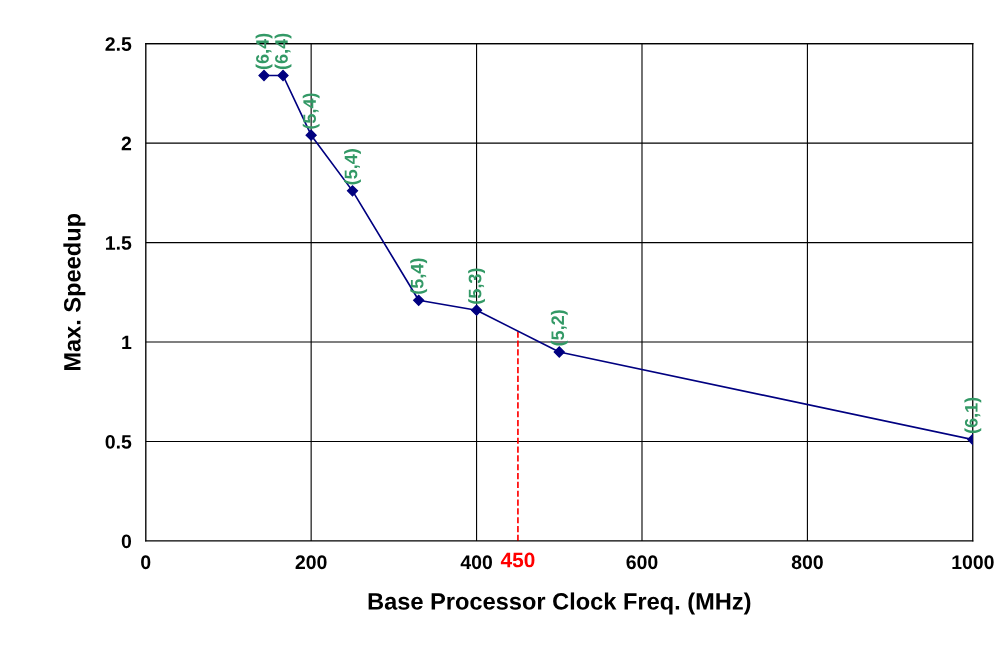  I want to click on annotation: (5,3), so click(476, 286).